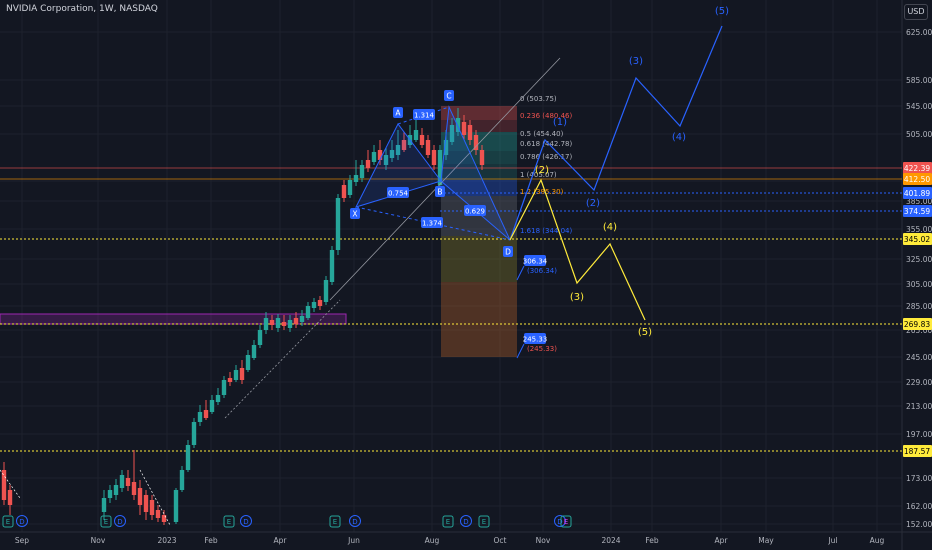 The image size is (932, 550). What do you see at coordinates (645, 332) in the screenshot?
I see `wave-yellow-label: (5)` at bounding box center [645, 332].